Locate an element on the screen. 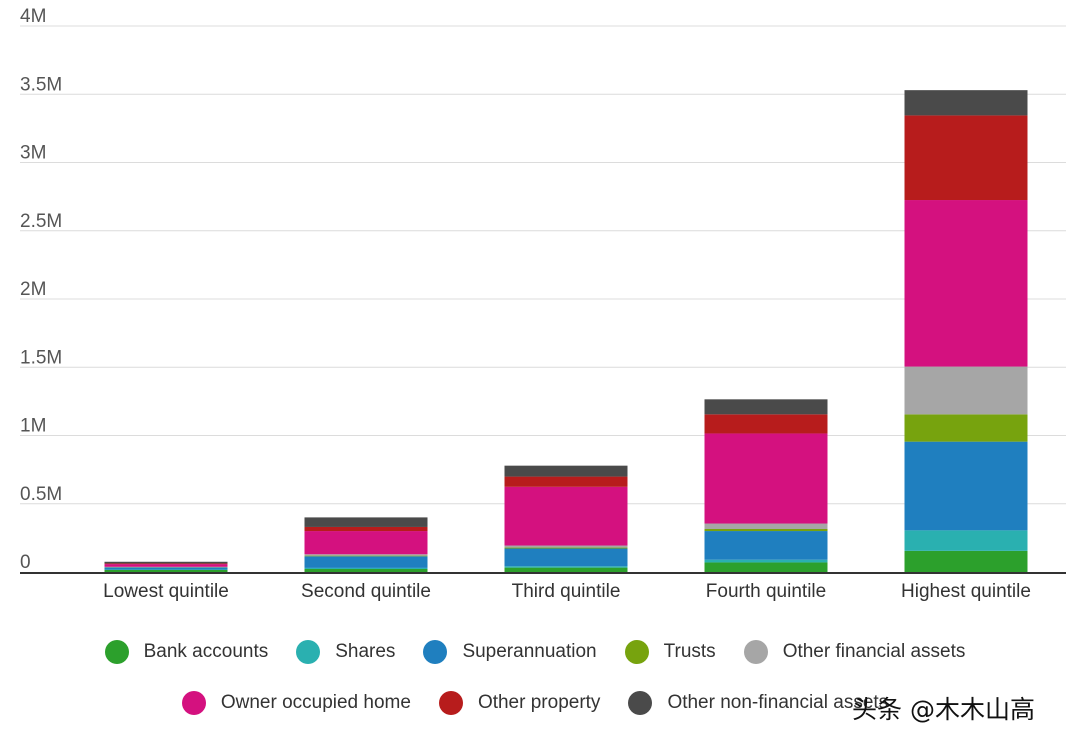  legend-item: Other non-financial assets is located at coordinates (758, 703).